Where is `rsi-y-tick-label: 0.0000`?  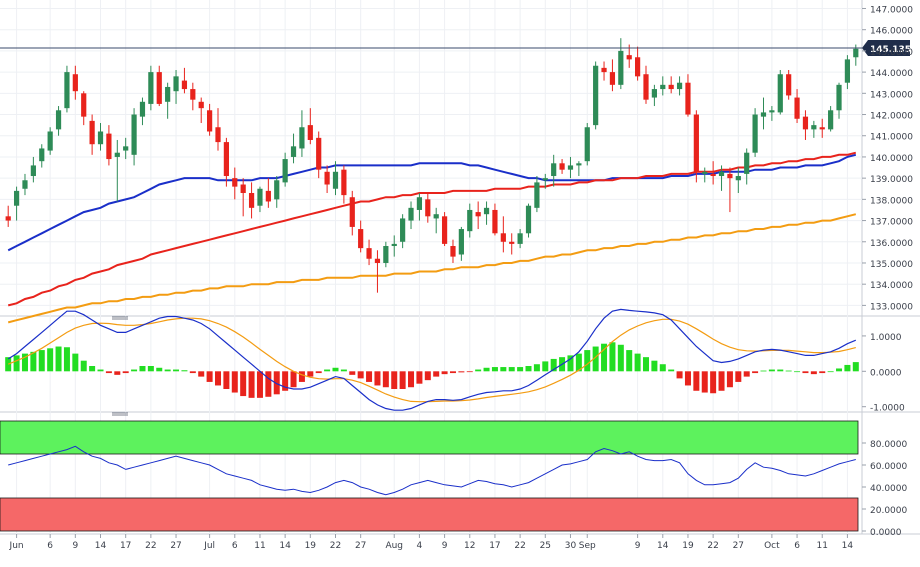 rsi-y-tick-label: 0.0000 is located at coordinates (886, 533).